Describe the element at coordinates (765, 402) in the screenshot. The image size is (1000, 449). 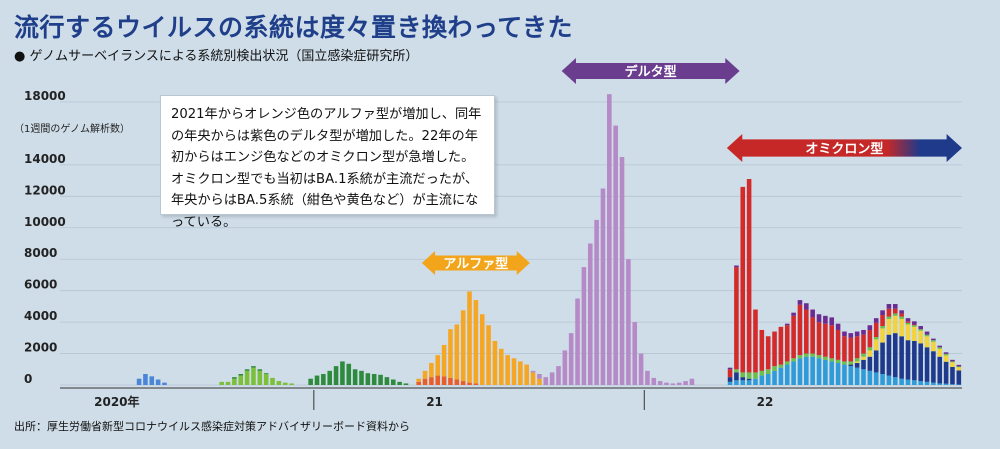
I see `x-tick-label: 22` at that location.